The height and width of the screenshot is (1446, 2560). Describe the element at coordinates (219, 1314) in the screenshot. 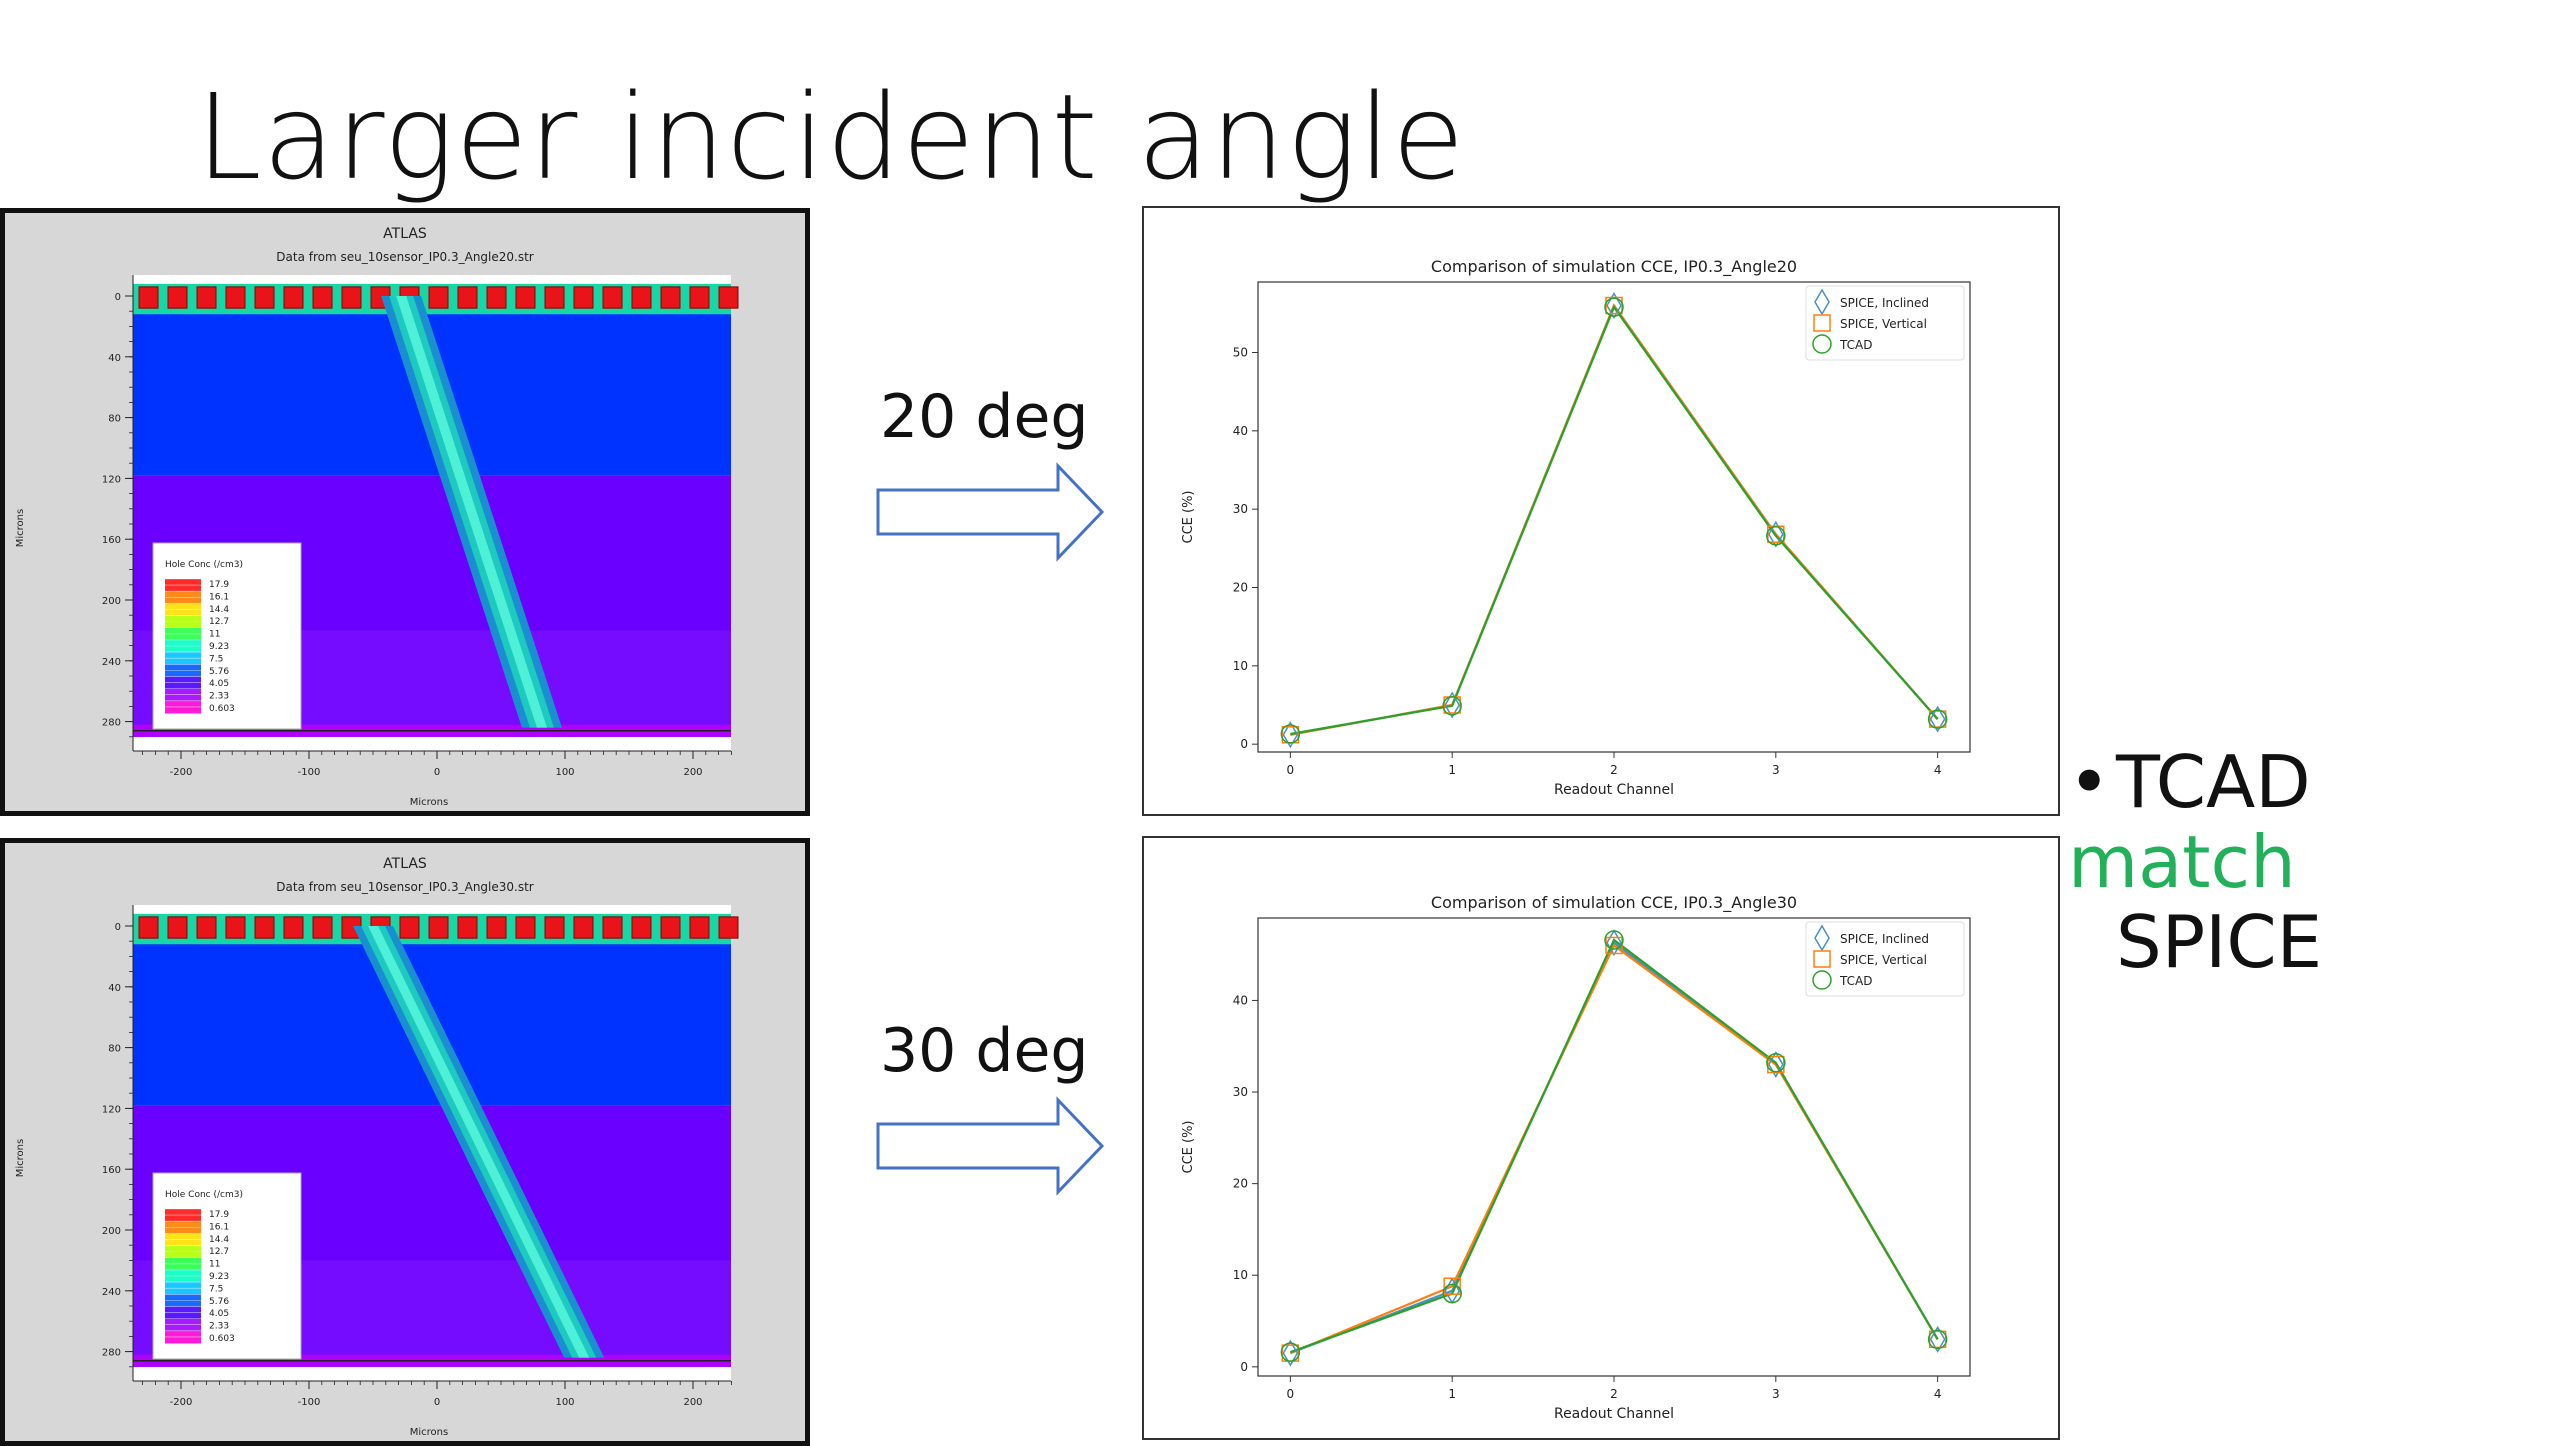

I see `atlas-legend-value: 4.05` at that location.